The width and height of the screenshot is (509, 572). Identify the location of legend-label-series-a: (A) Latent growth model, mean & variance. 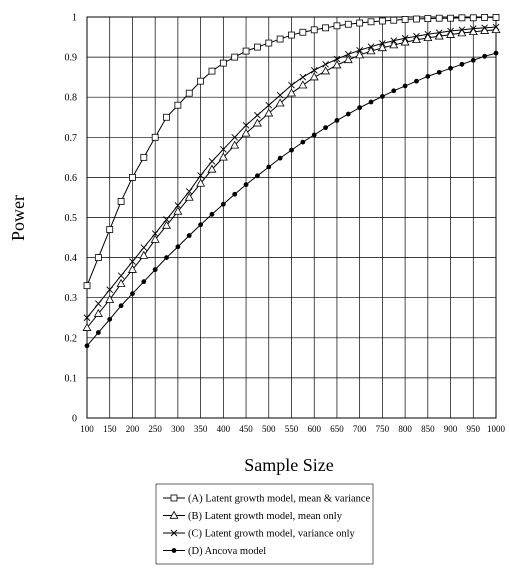
(279, 499).